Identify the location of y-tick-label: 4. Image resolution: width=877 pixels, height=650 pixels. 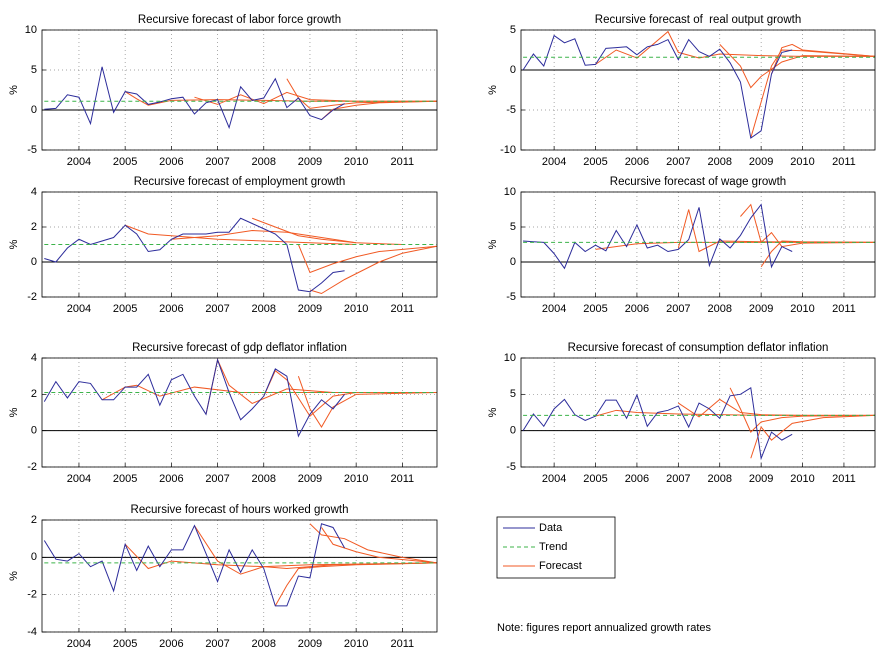
(34, 192).